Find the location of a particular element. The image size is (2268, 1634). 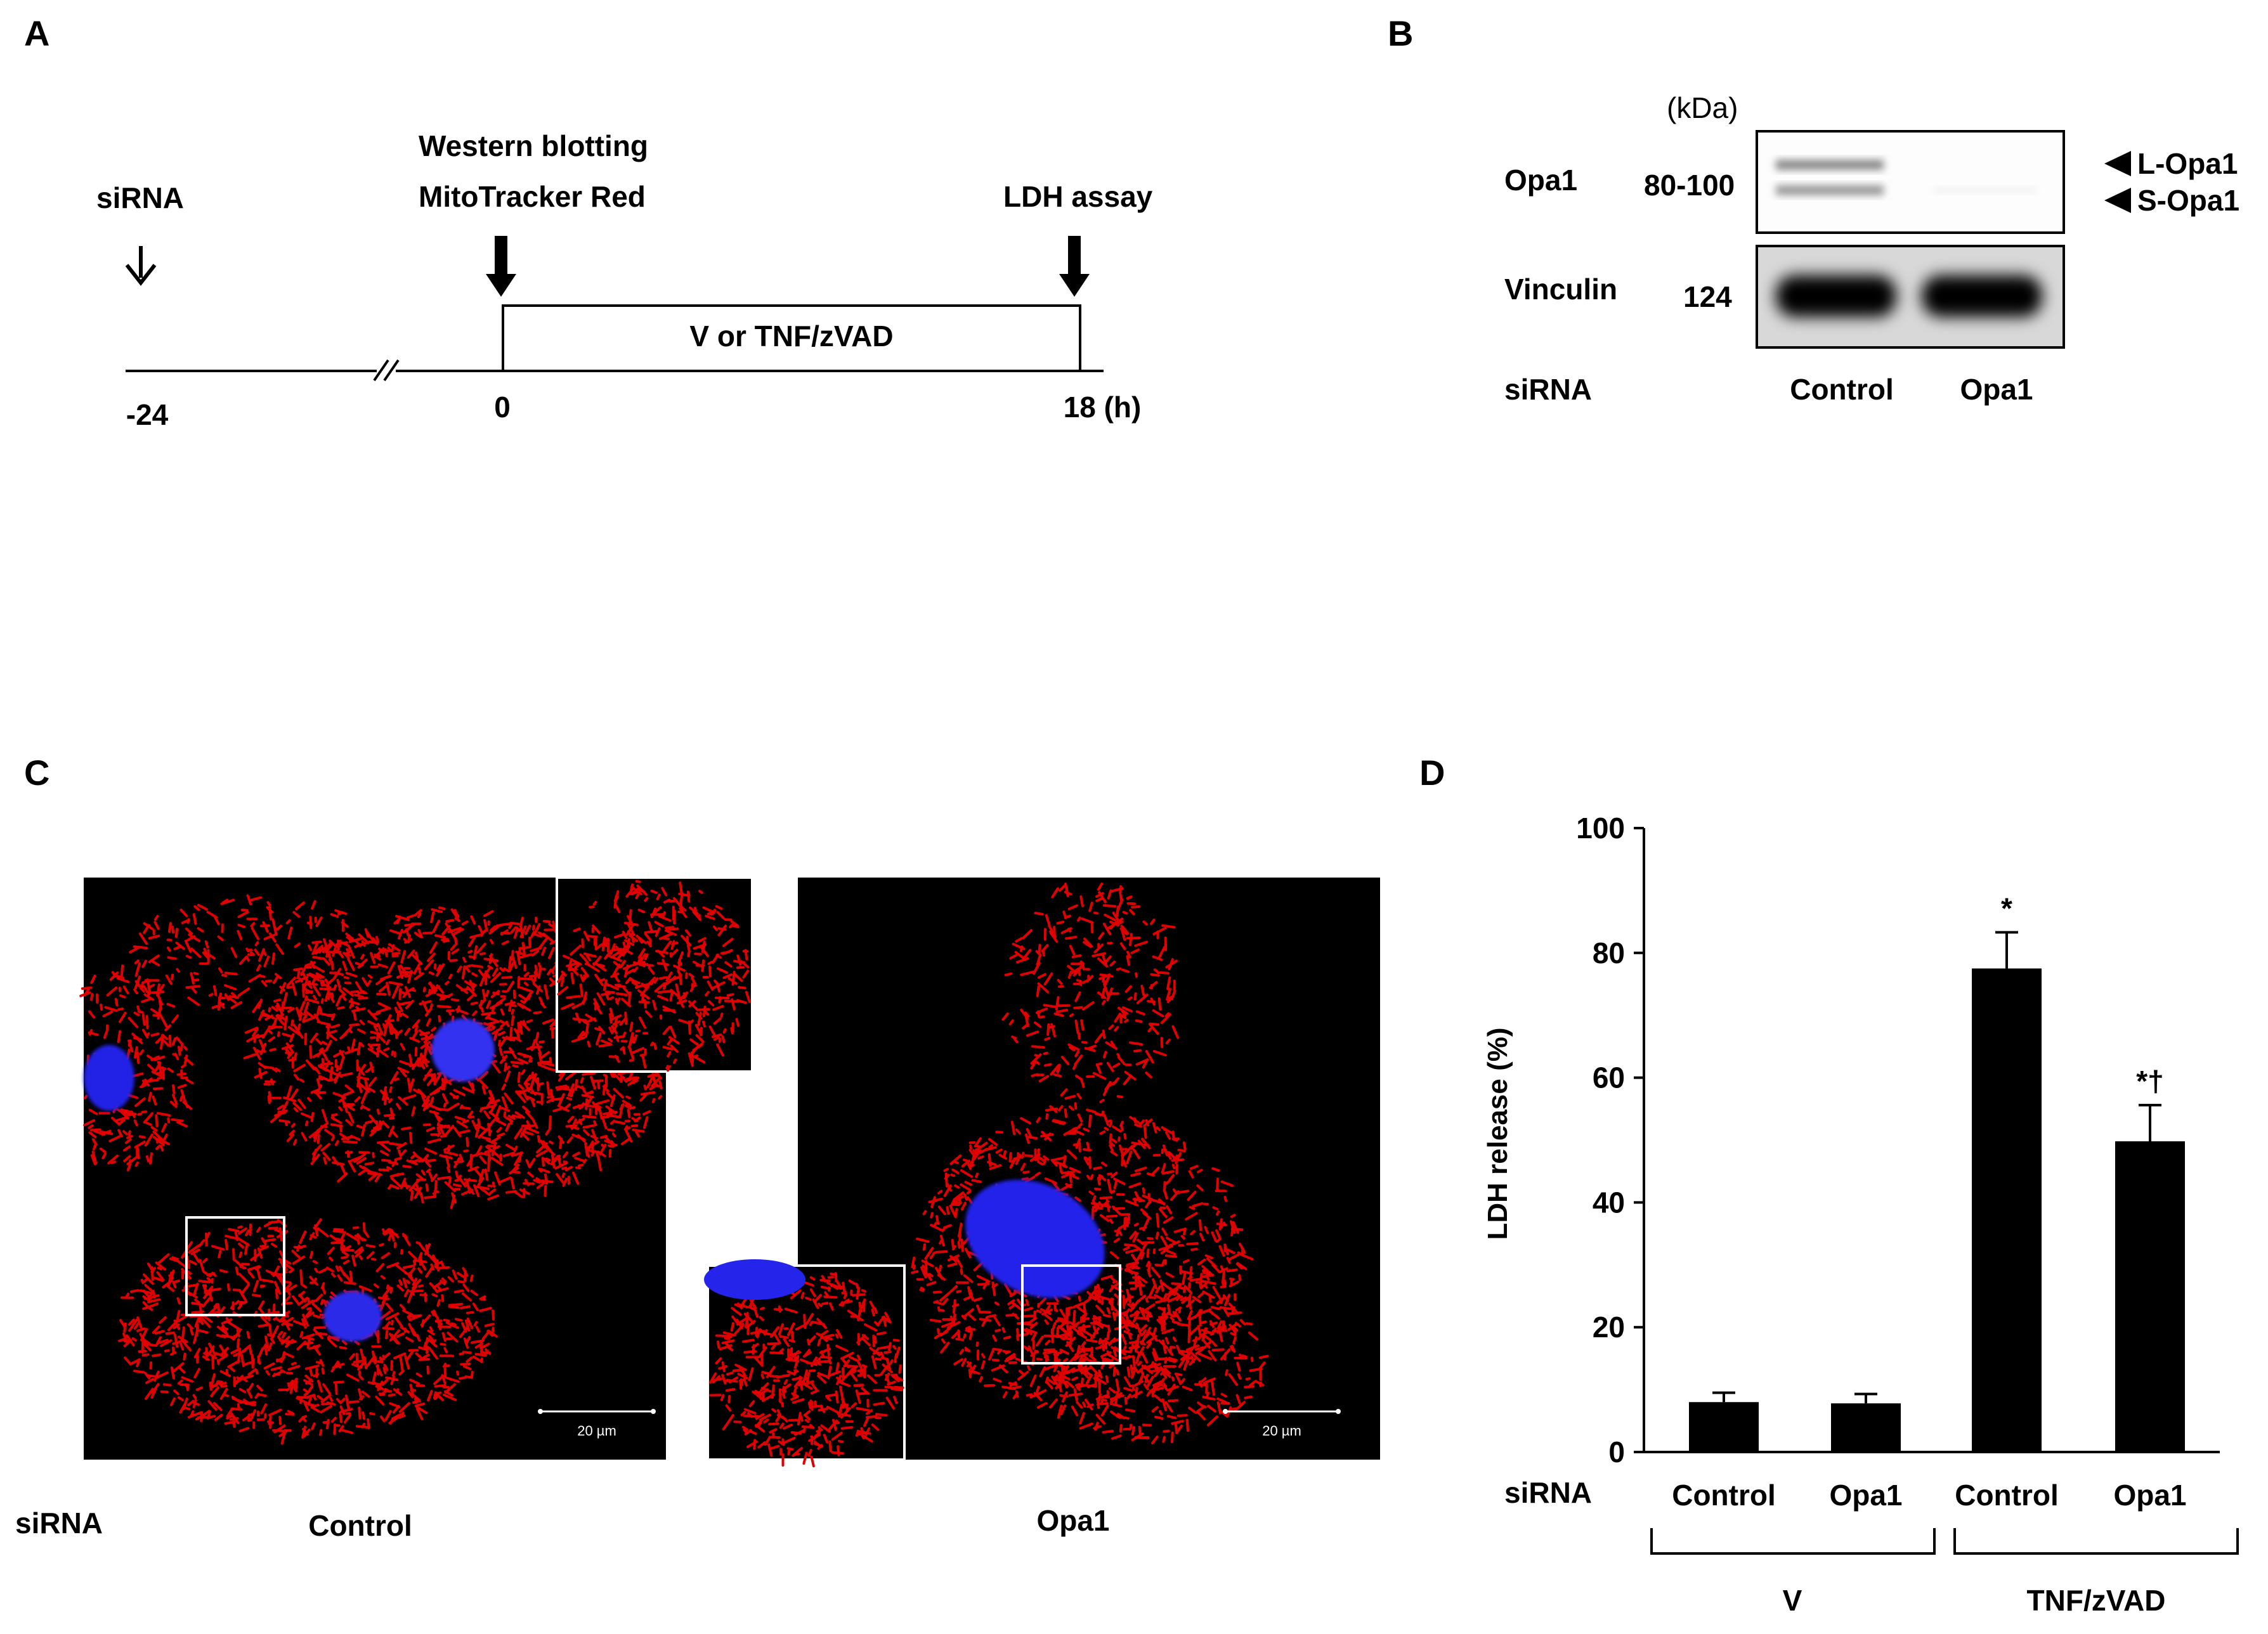

vinculin-row-label: Vinculin is located at coordinates (1560, 289).